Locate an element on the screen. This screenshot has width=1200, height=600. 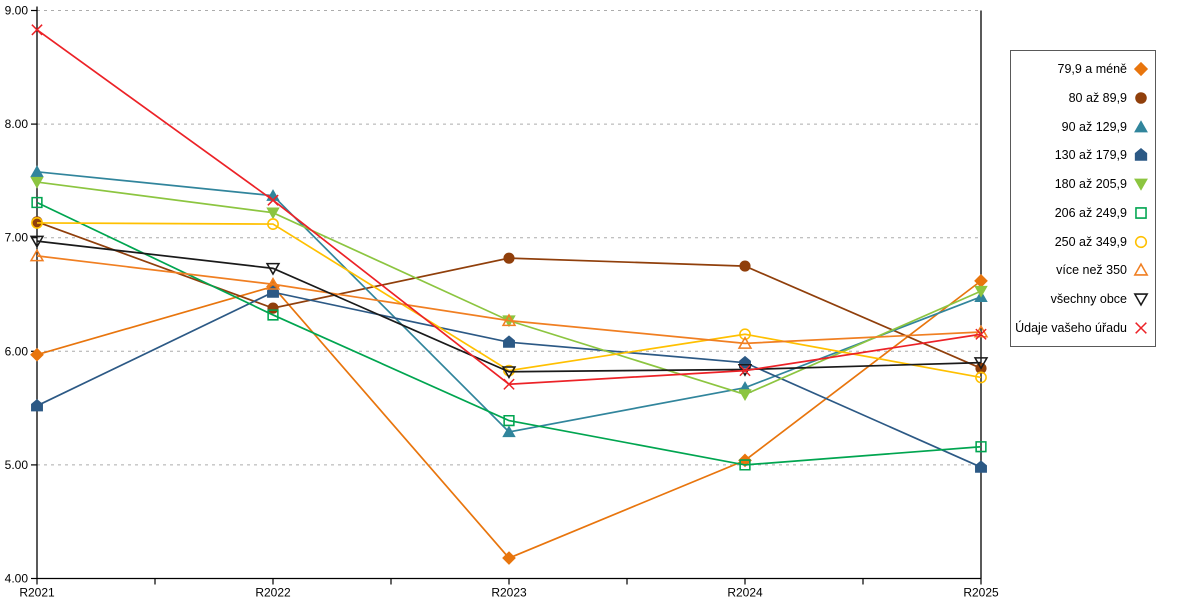
legend-item-5: 206 až 249,9 is located at coordinates (1083, 213).